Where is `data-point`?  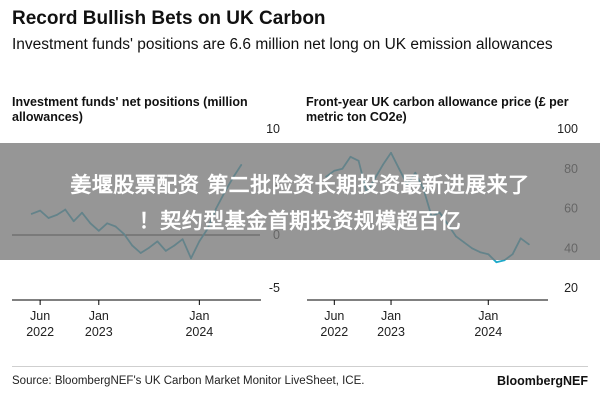
data-point is located at coordinates (496, 262).